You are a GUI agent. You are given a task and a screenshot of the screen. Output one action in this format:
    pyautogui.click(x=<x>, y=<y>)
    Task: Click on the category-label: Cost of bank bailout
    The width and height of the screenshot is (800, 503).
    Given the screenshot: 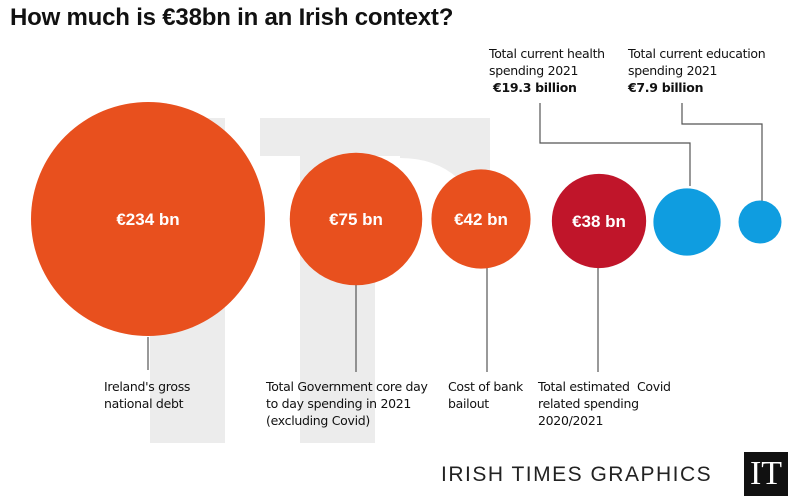 What is the action you would take?
    pyautogui.click(x=485, y=395)
    